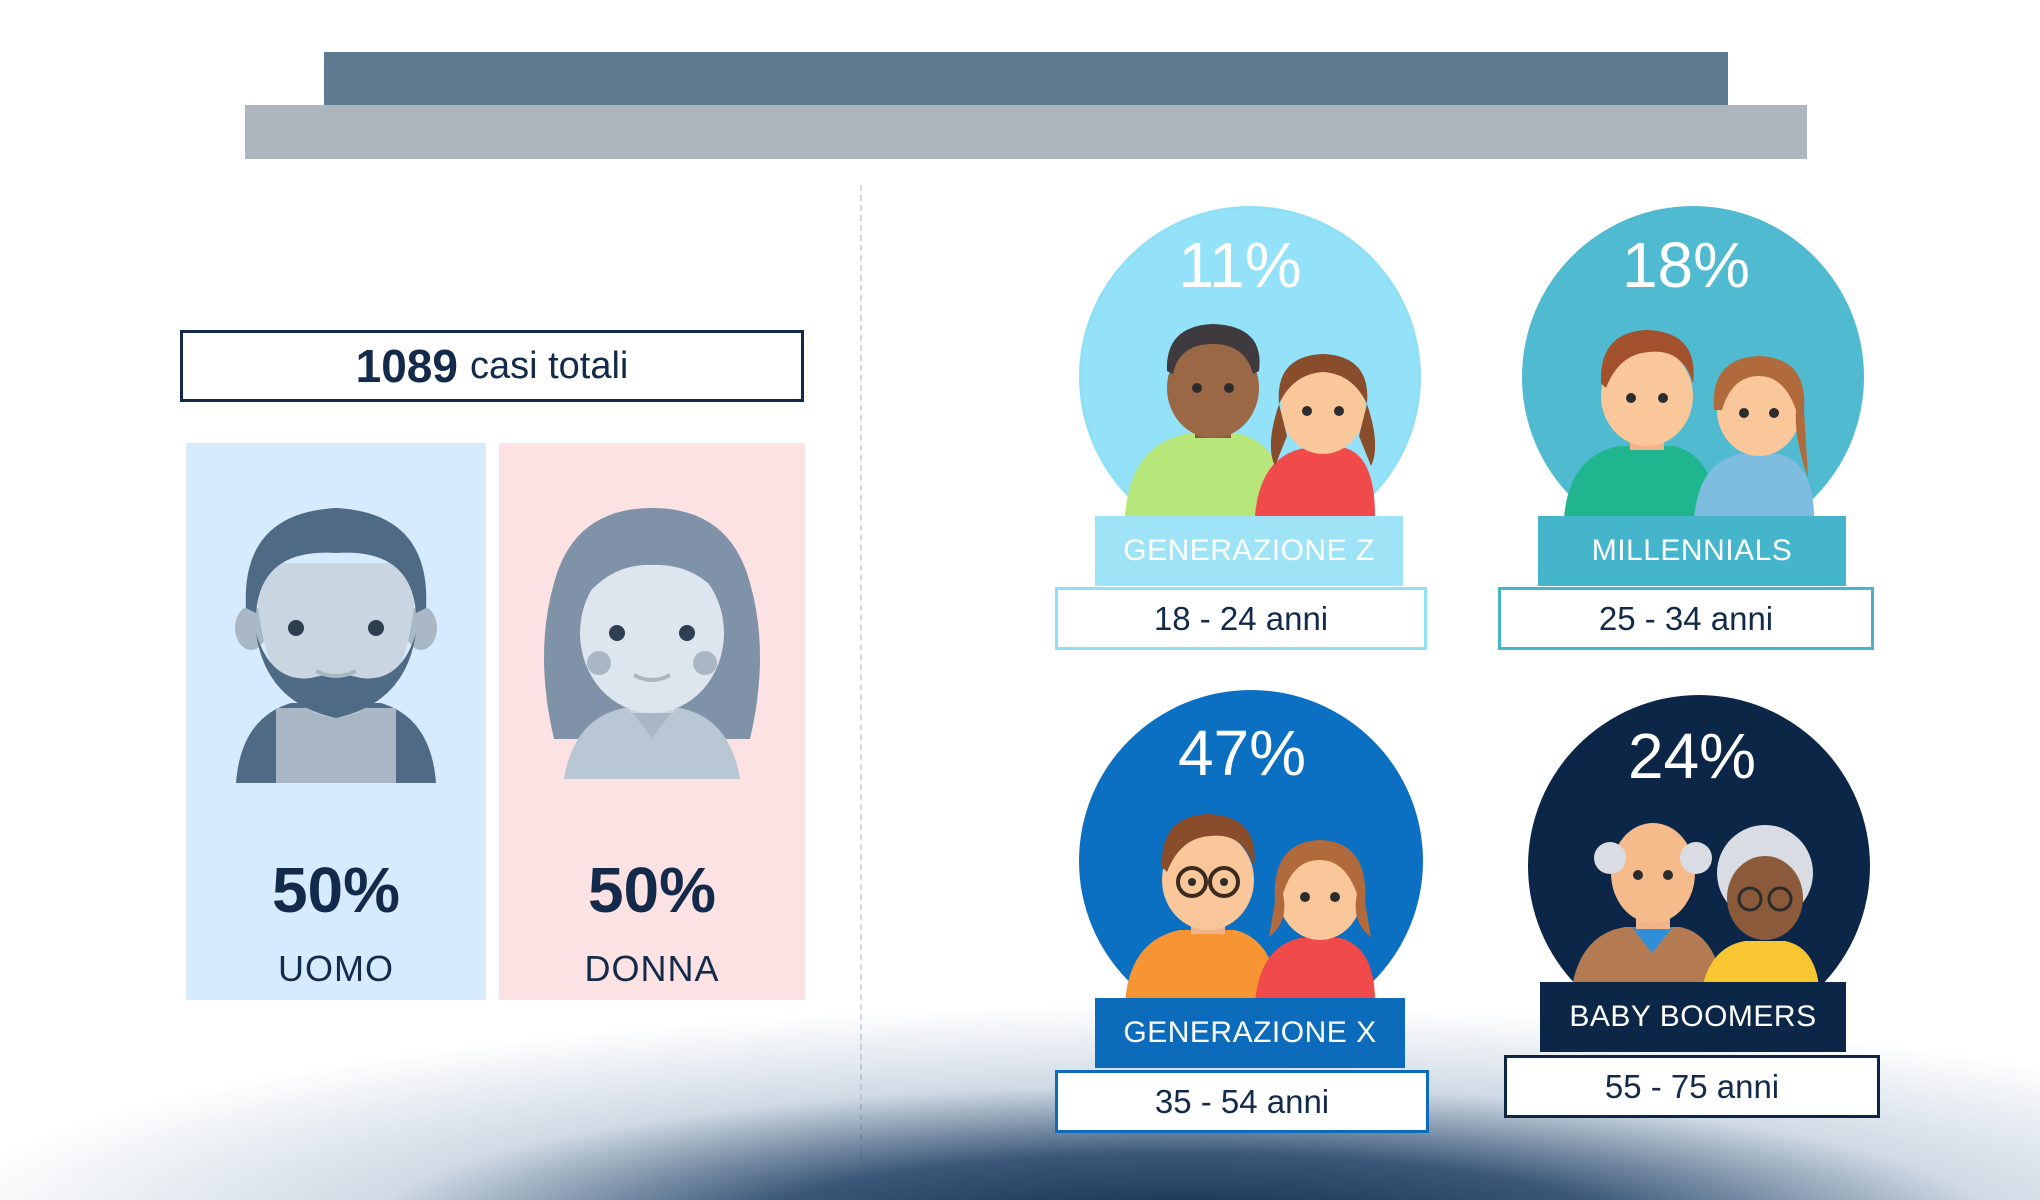 The width and height of the screenshot is (2040, 1200). What do you see at coordinates (1249, 551) in the screenshot?
I see `generation-z-label: GENERAZIONE Z` at bounding box center [1249, 551].